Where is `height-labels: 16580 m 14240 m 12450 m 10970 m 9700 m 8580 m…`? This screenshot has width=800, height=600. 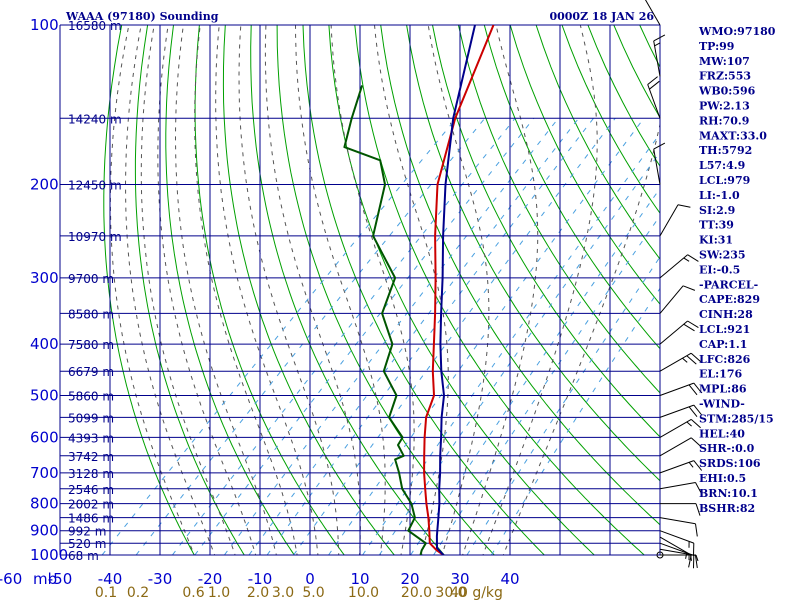
height-labels: 16580 m 14240 m 12450 m 10970 m 9700 m 8580 m… is located at coordinates (95, 291).